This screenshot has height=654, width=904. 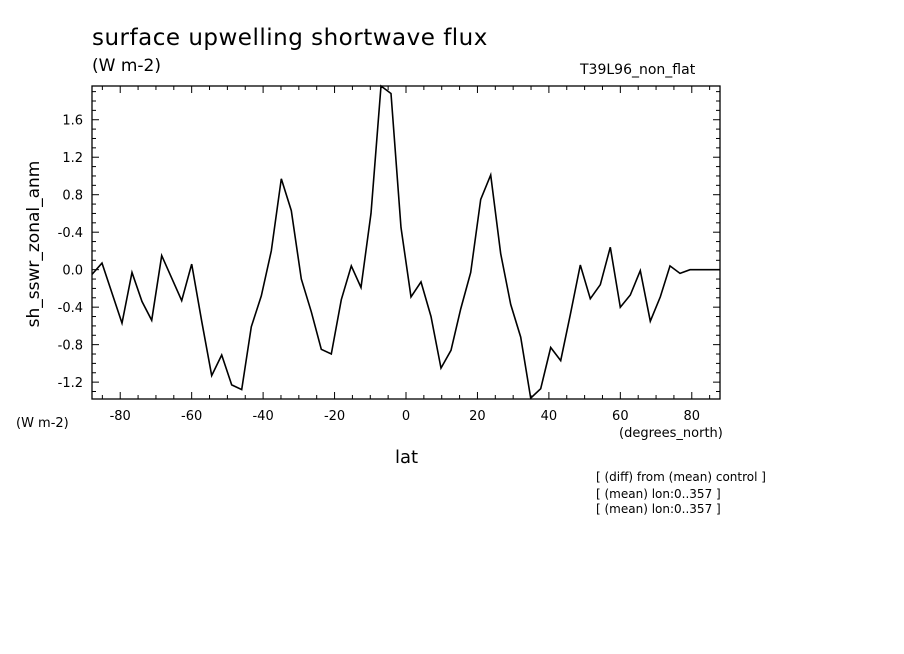 I want to click on x-axis-units: (degrees_north), so click(x=671, y=433).